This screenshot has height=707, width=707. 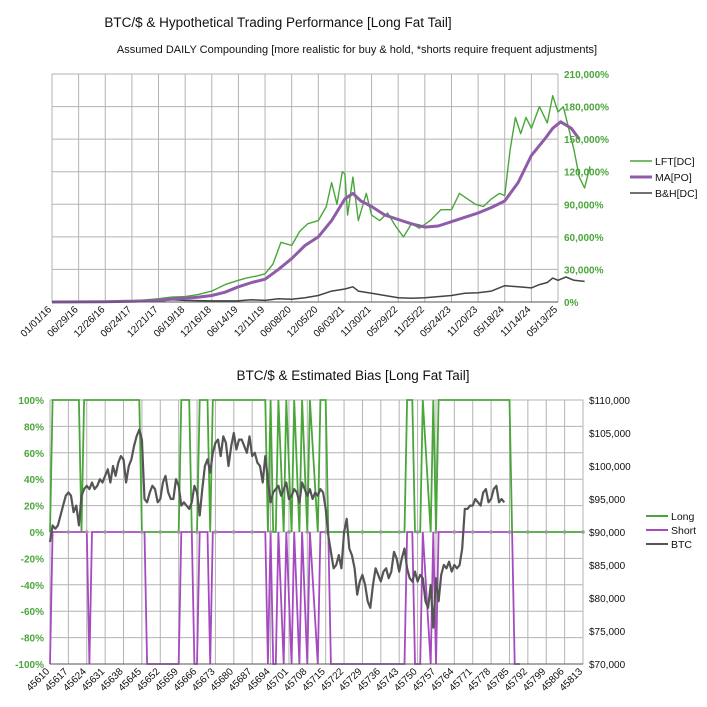 I want to click on y-left-tick-label: 80%, so click(x=34, y=427).